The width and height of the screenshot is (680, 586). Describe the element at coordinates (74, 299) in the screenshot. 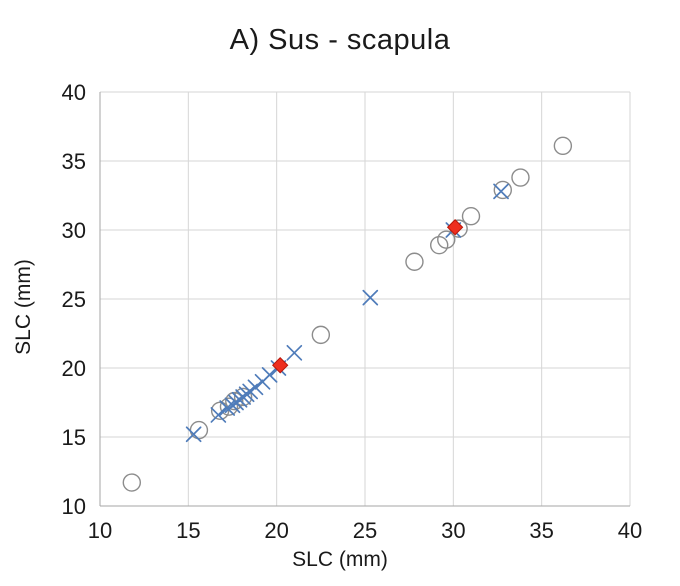

I see `y-tick-label: 25` at that location.